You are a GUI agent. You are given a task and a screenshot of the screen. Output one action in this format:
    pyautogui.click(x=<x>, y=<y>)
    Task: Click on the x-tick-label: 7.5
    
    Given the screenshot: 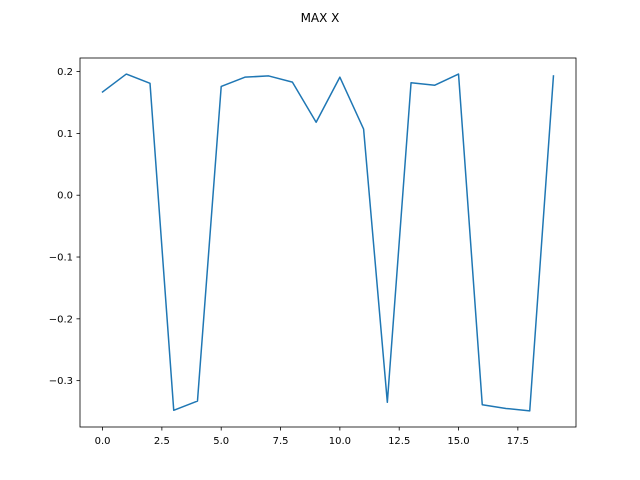 What is the action you would take?
    pyautogui.click(x=281, y=441)
    